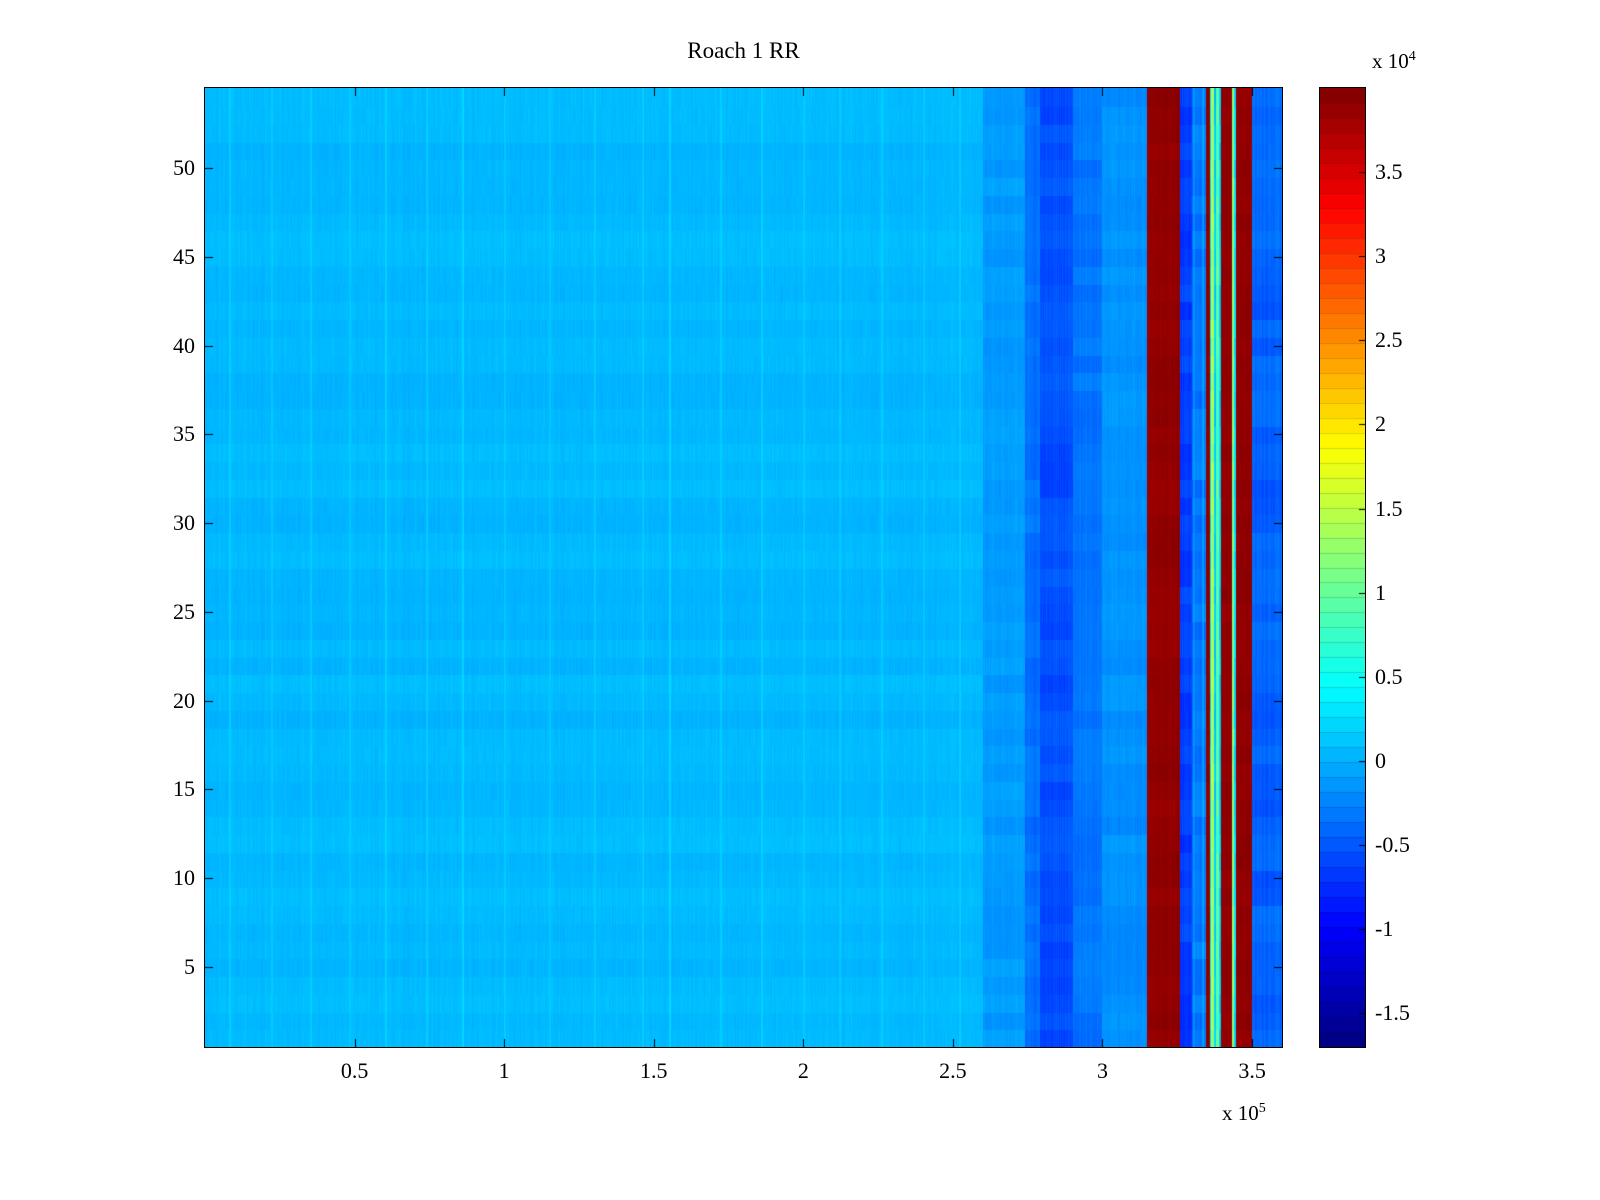  What do you see at coordinates (184, 523) in the screenshot?
I see `y-tick-label: 30` at bounding box center [184, 523].